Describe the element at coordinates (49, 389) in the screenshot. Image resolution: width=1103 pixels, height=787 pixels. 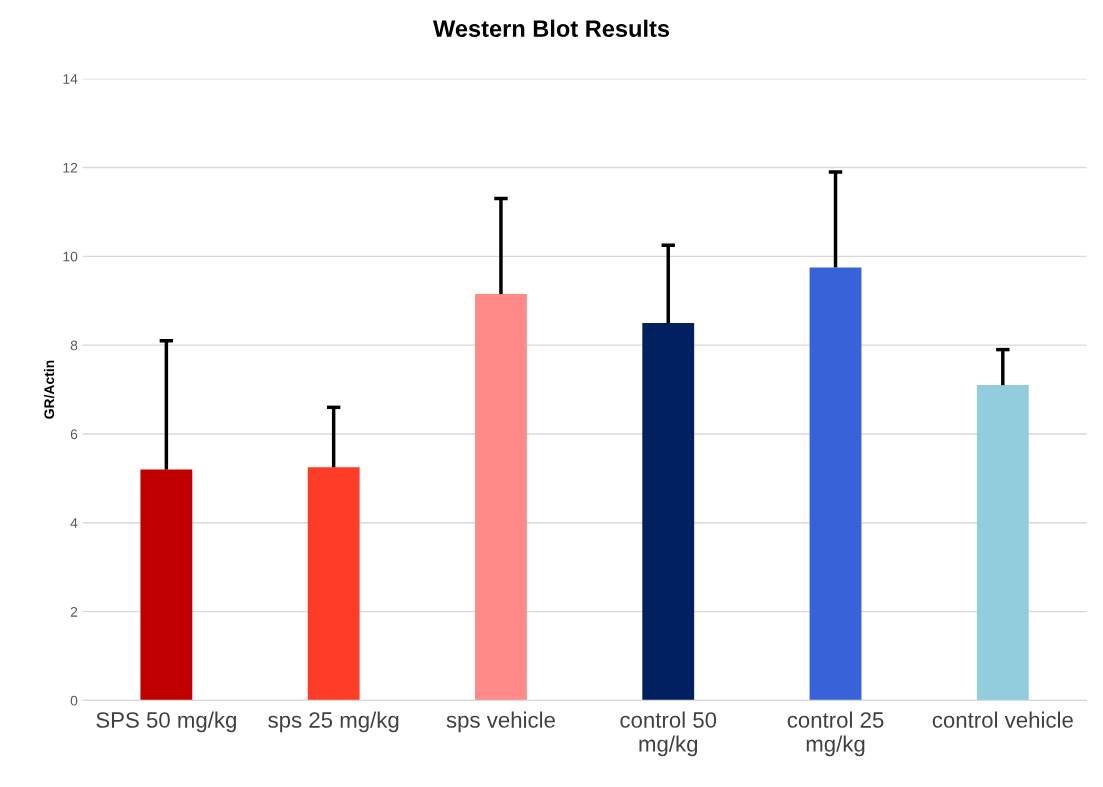
I see `y-axis-title: GR/Actin` at that location.